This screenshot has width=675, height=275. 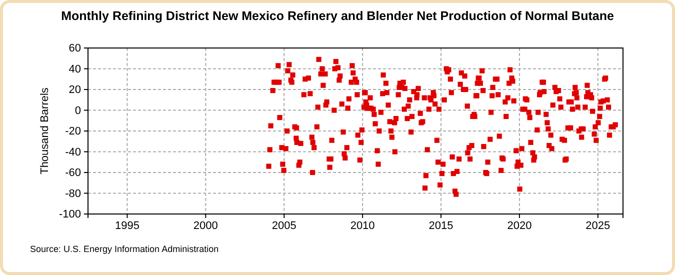 I want to click on x-tick-label: 1995, so click(x=127, y=226).